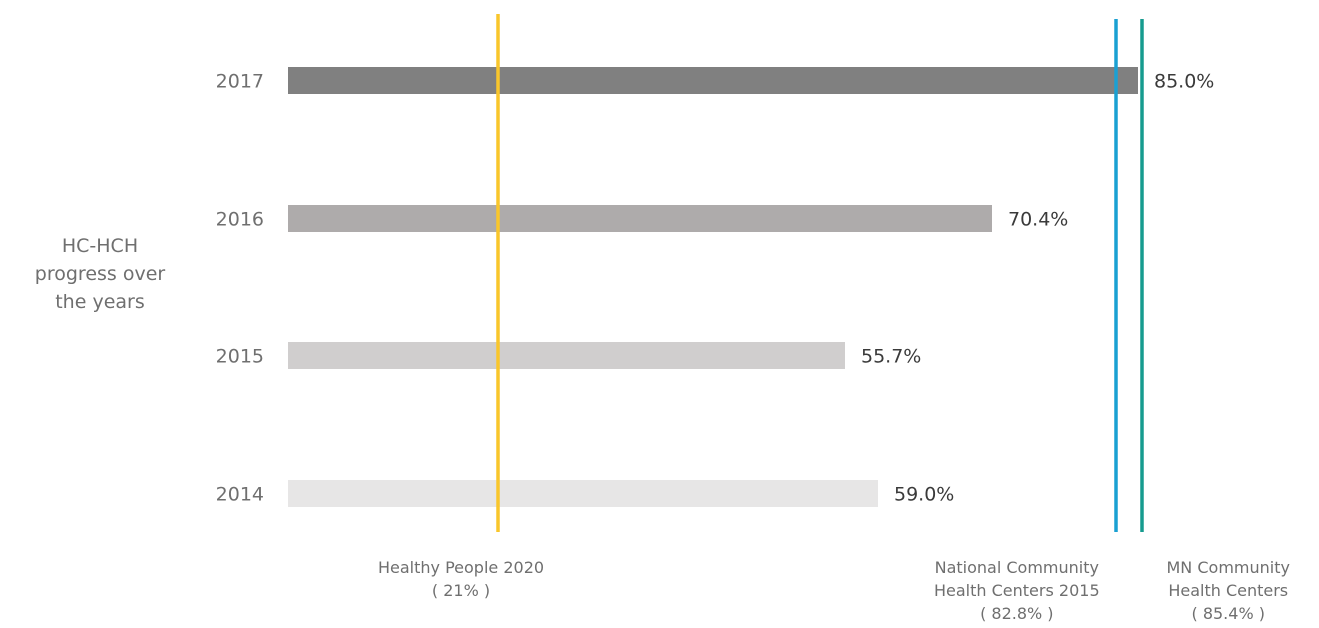  What do you see at coordinates (1184, 82) in the screenshot?
I see `value-label-2017: 85.0%` at bounding box center [1184, 82].